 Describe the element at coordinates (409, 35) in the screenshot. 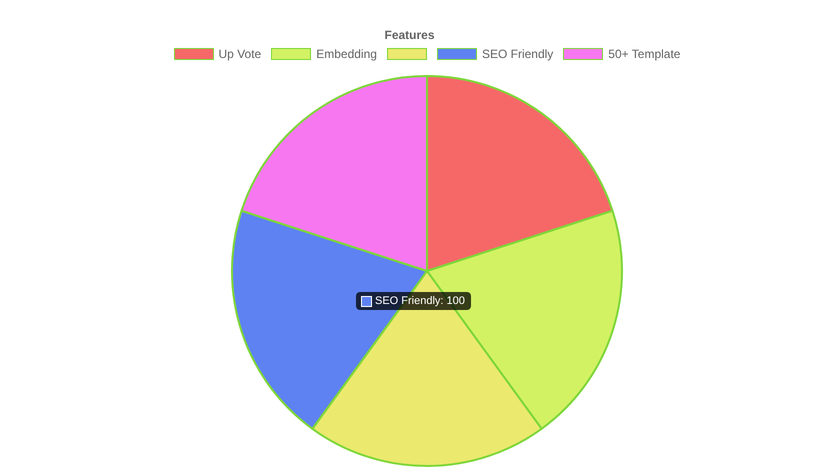

I see `chart-title: Features` at that location.